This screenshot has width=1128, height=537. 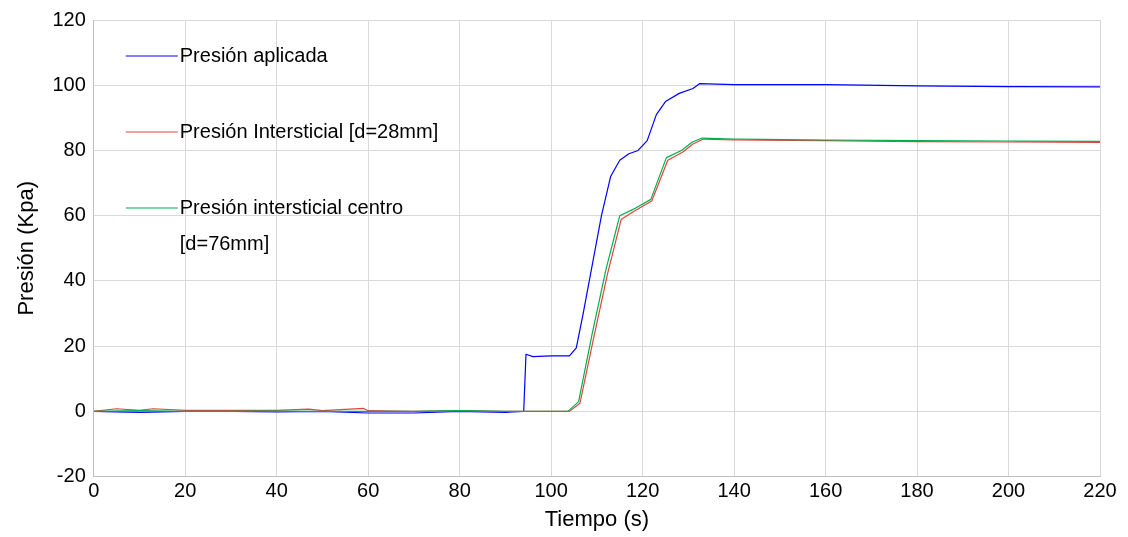 What do you see at coordinates (1008, 490) in the screenshot?
I see `x-tick-label: 200` at bounding box center [1008, 490].